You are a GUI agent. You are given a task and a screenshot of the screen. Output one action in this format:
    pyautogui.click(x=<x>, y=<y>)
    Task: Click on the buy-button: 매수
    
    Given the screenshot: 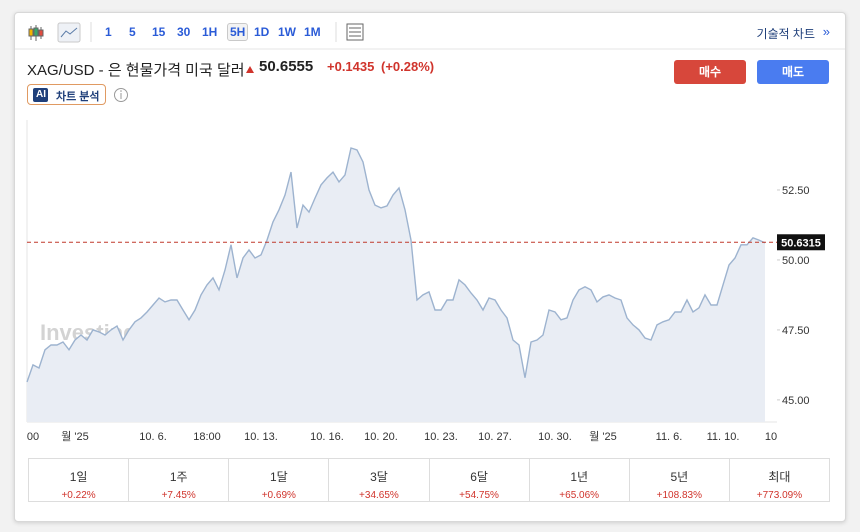 What is the action you would take?
    pyautogui.click(x=710, y=72)
    